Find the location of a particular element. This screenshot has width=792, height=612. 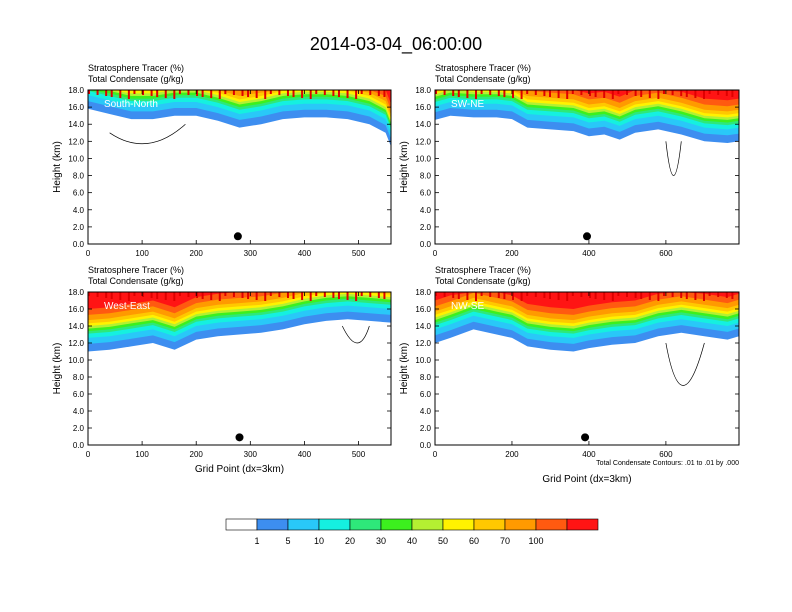

storm-marker is located at coordinates (585, 437).